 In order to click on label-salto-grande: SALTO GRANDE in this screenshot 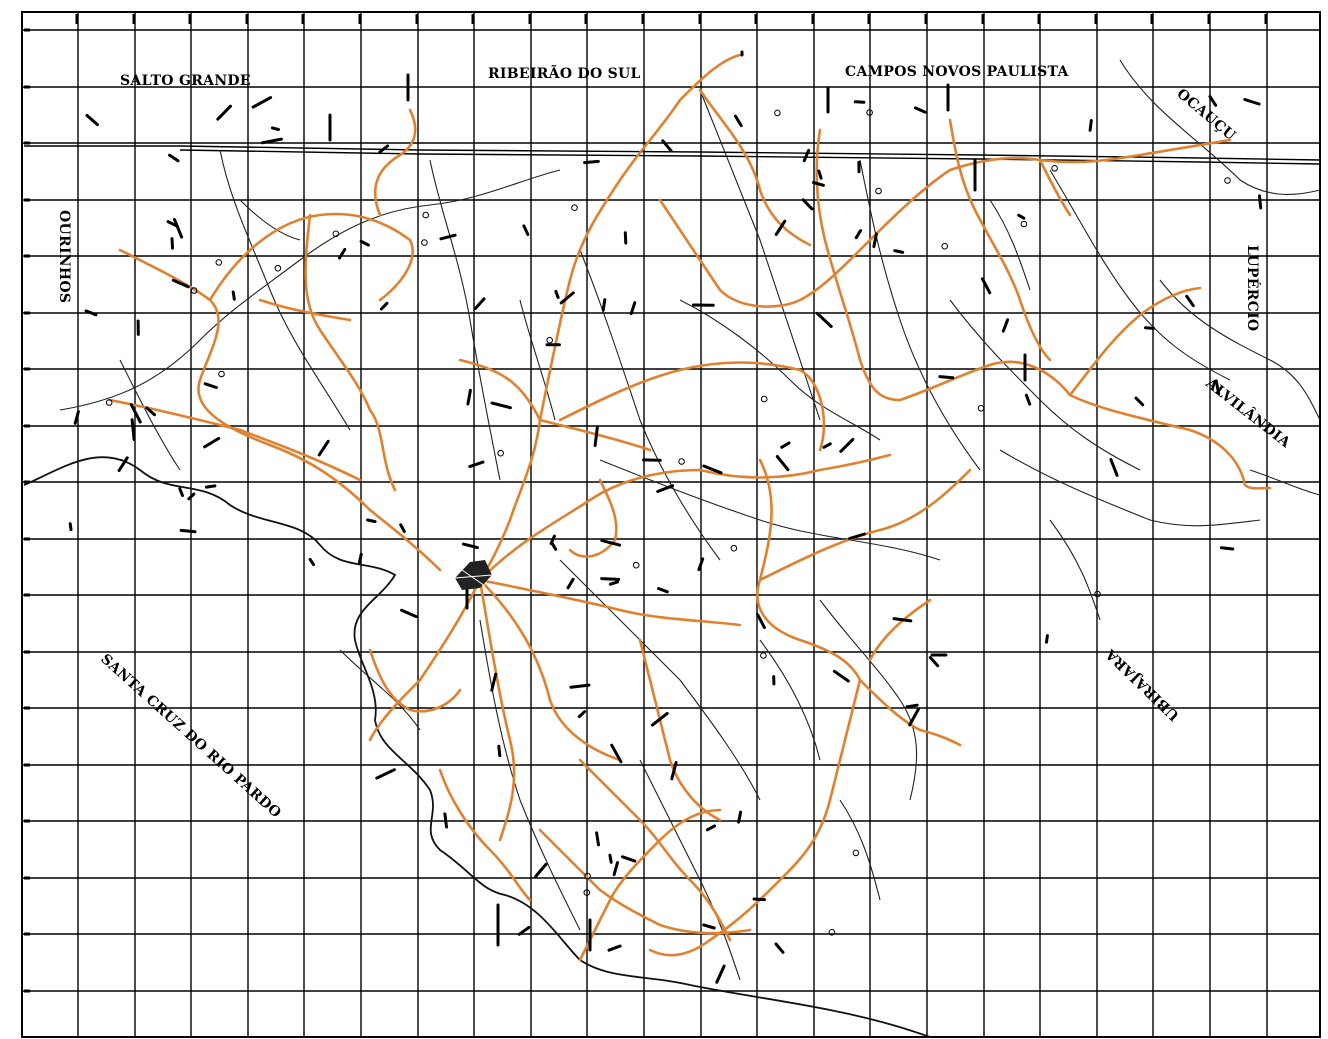, I will do `click(185, 81)`.